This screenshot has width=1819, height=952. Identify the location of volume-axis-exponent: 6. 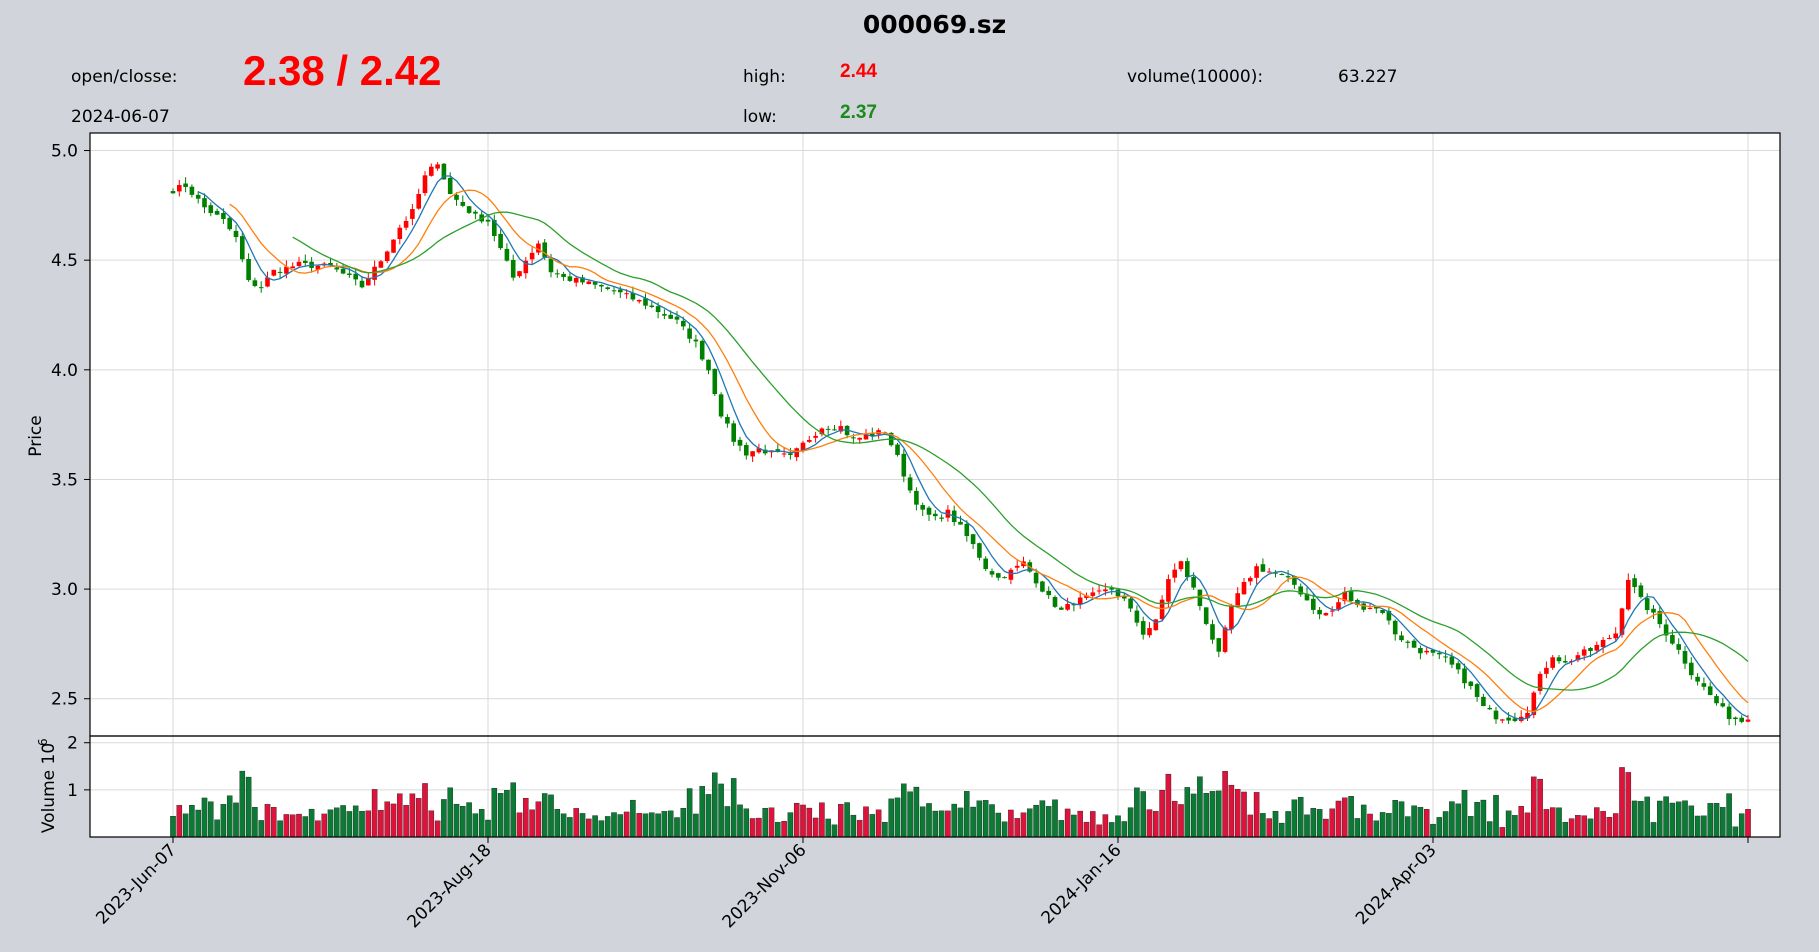
(43, 742).